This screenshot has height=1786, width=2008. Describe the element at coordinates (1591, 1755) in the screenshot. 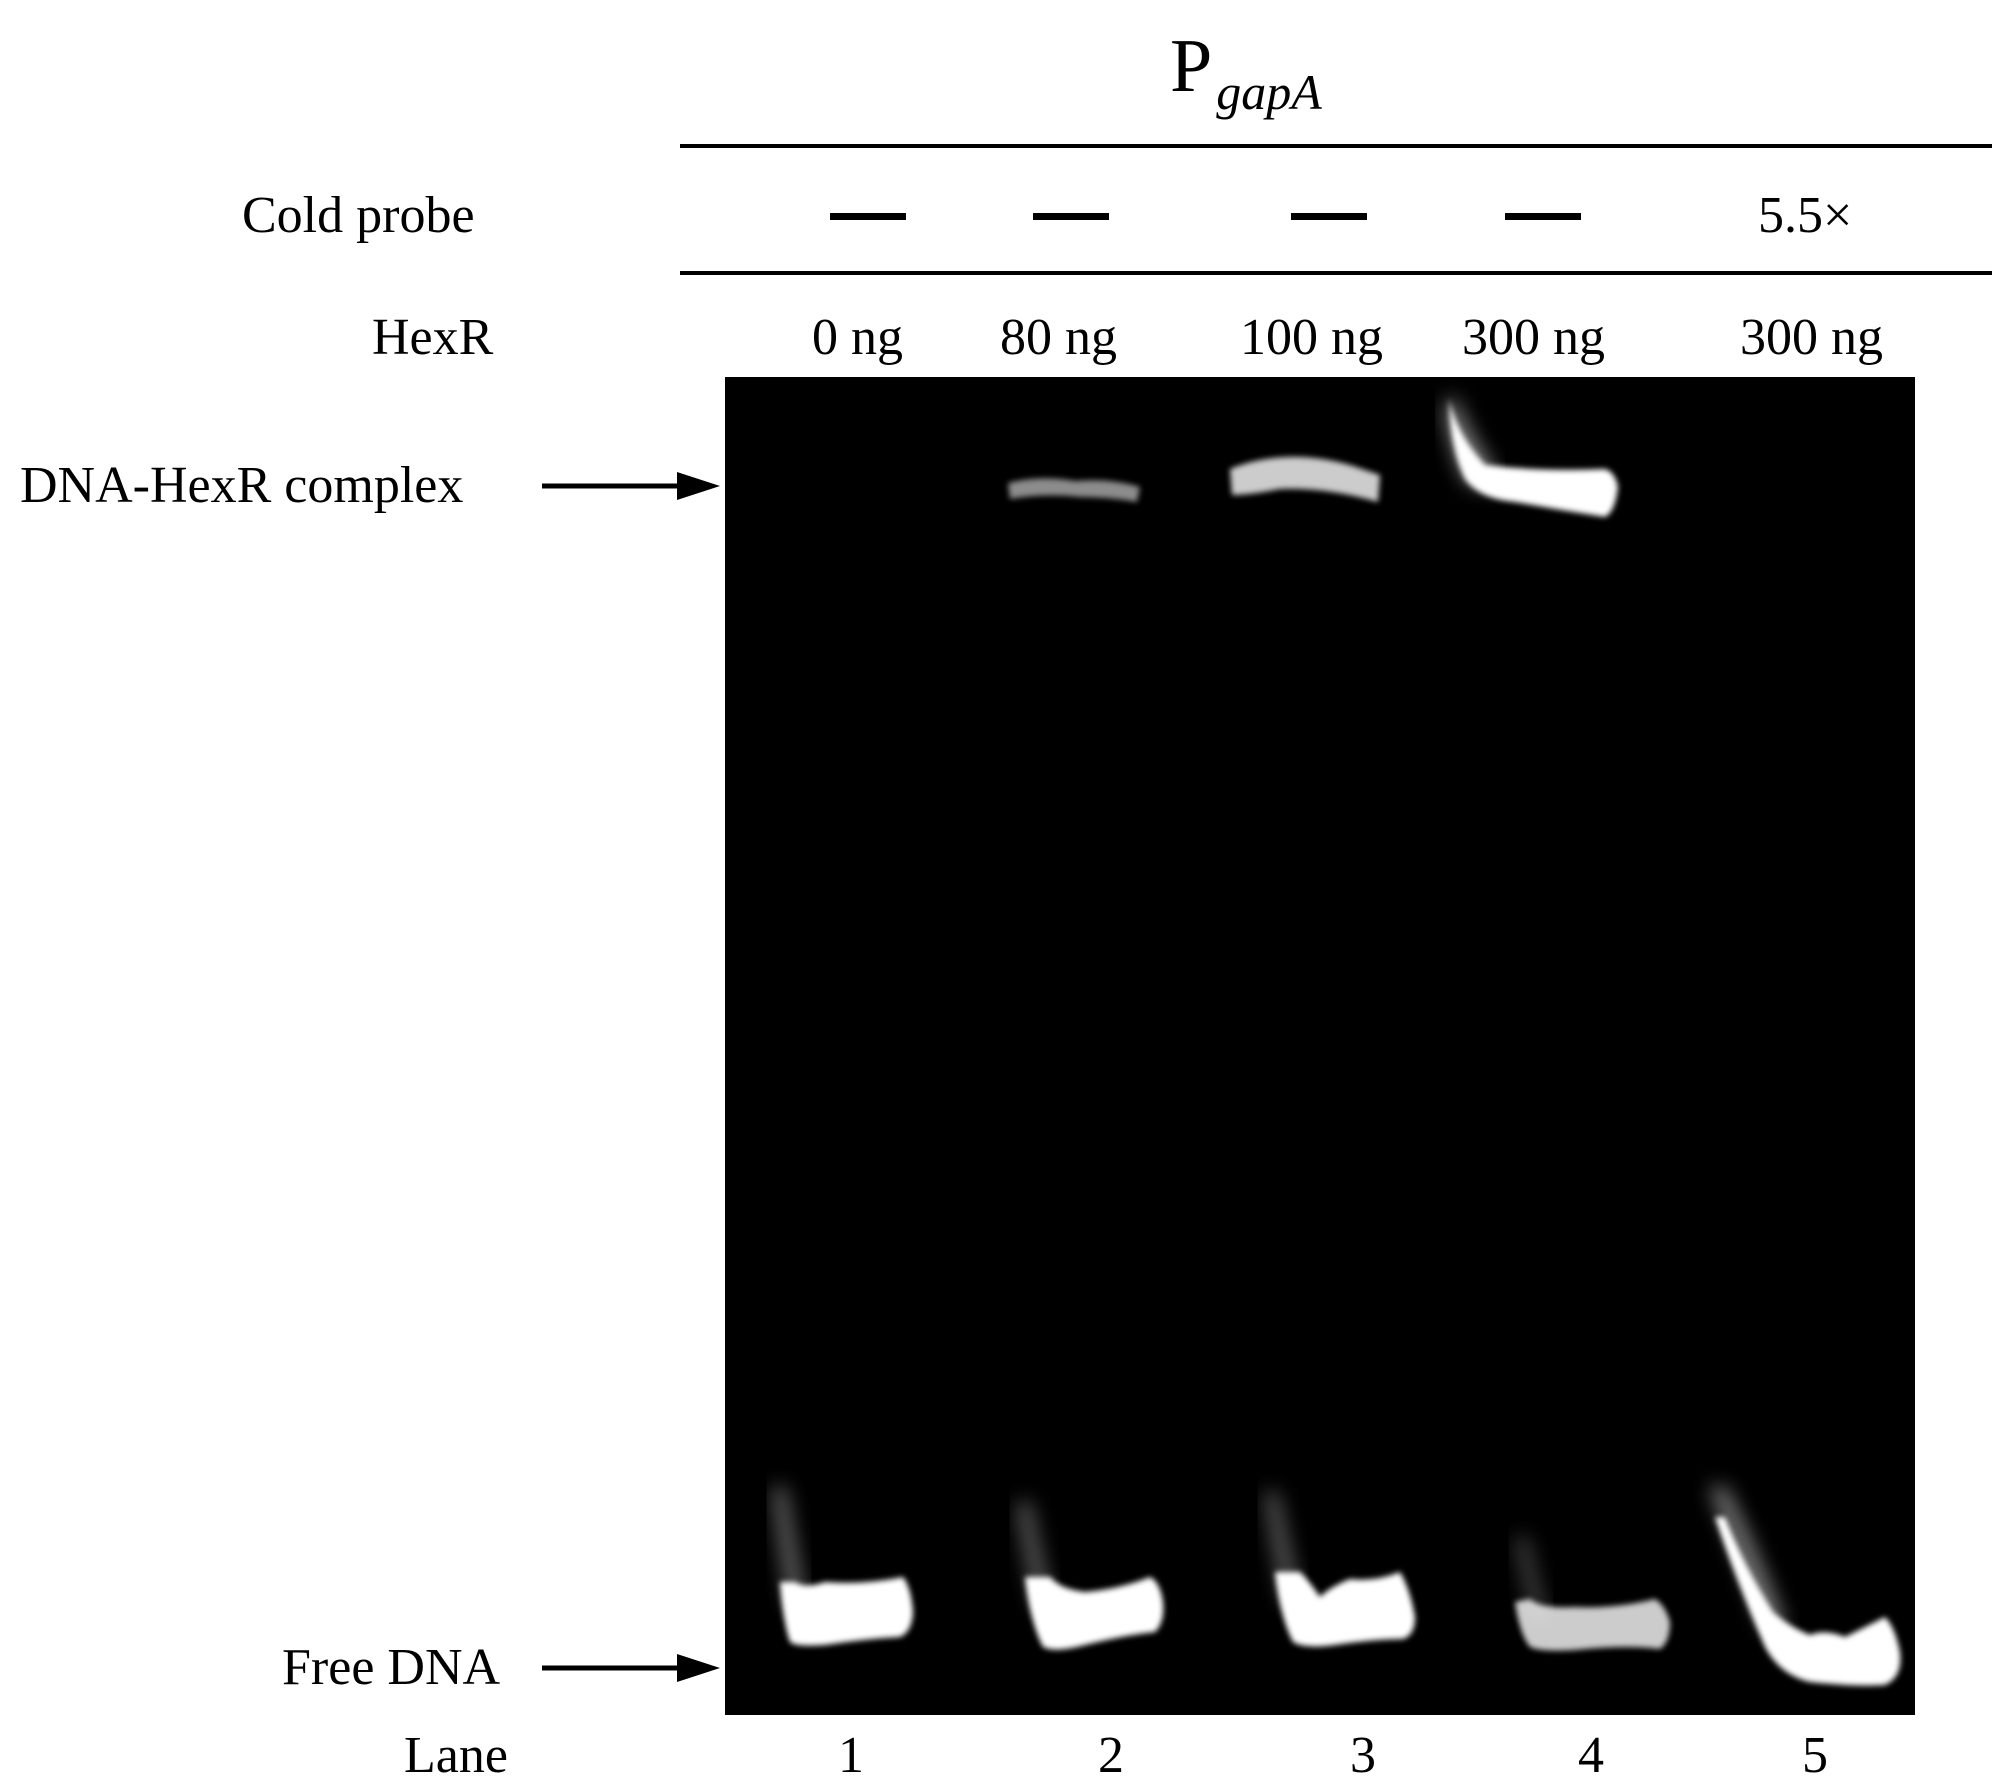

I see `lane-number-4: 4` at that location.